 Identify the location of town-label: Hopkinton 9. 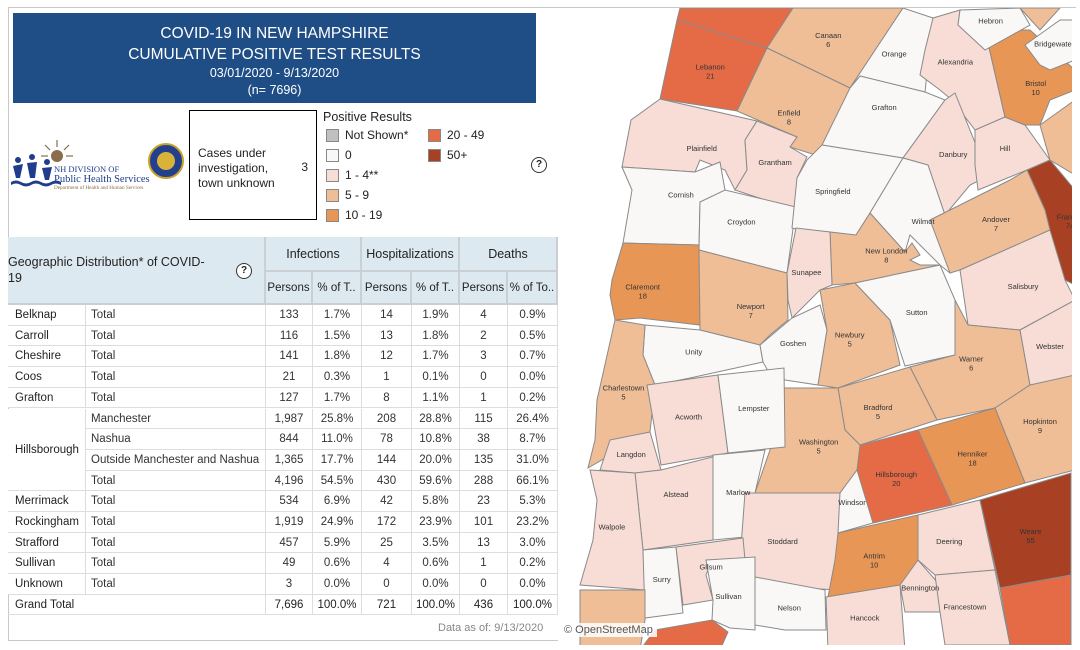
(1040, 426).